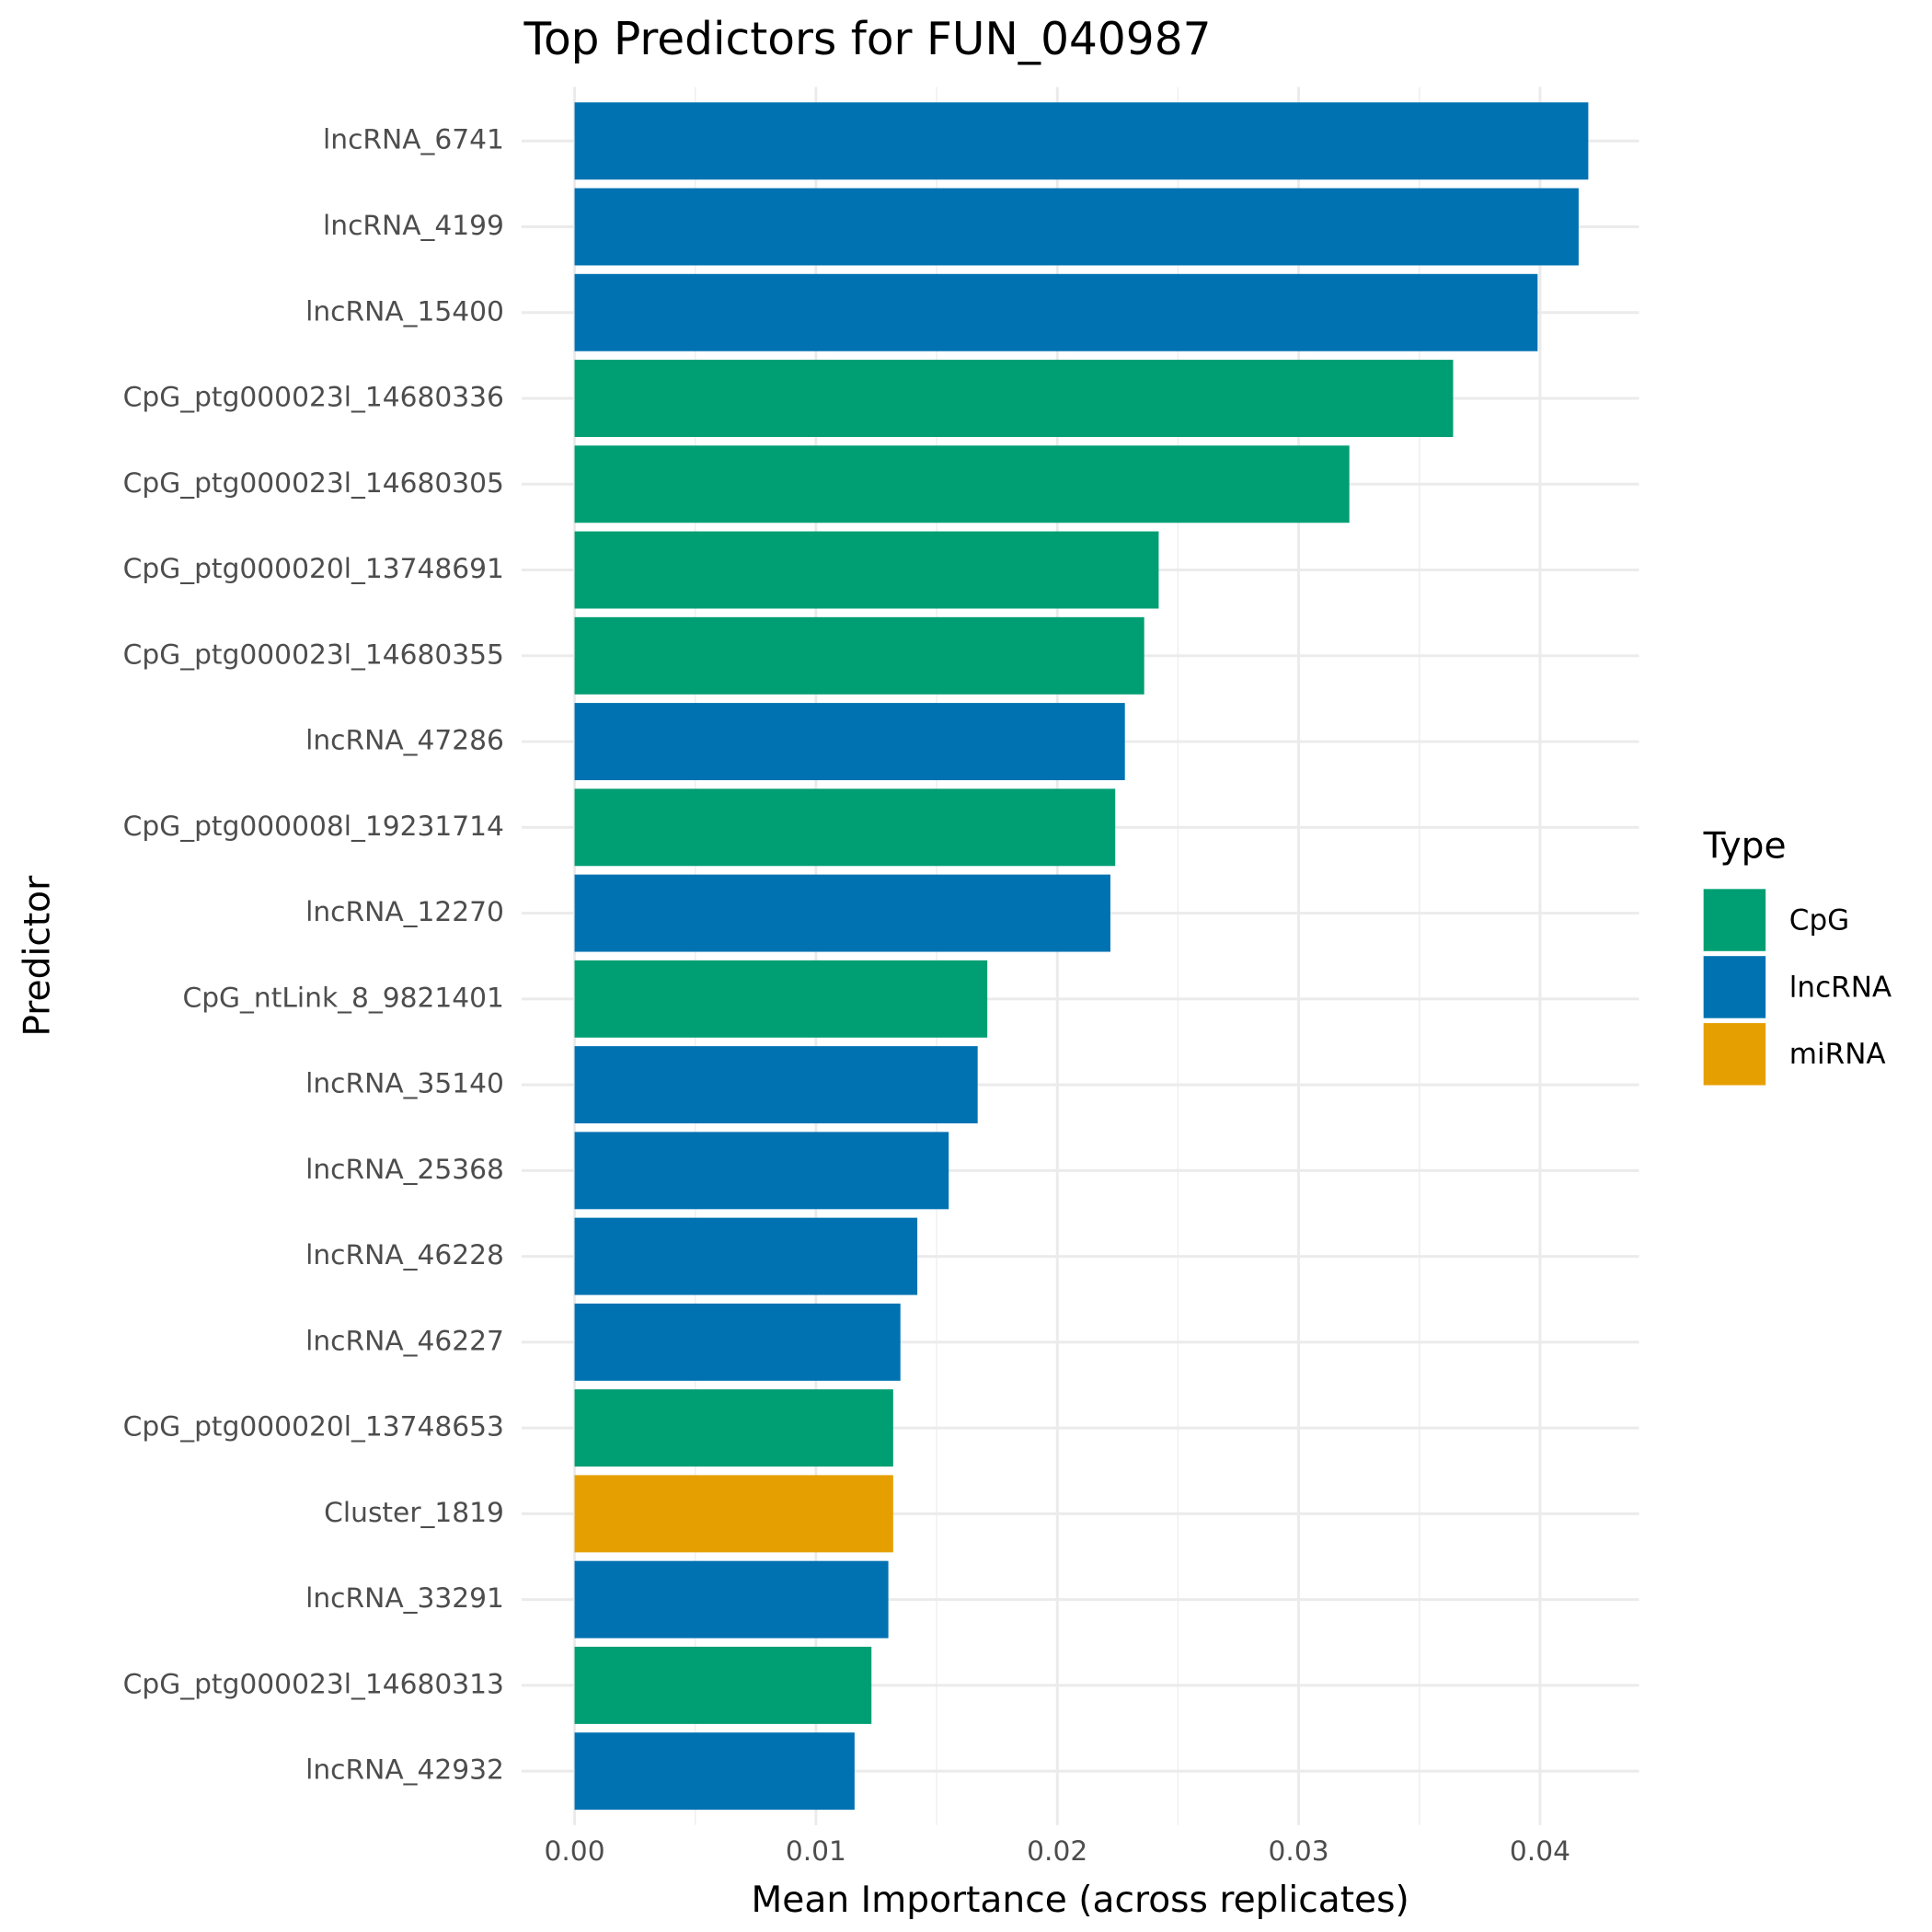  Describe the element at coordinates (413, 140) in the screenshot. I see `y-tick-label: lncRNA_6741` at that location.